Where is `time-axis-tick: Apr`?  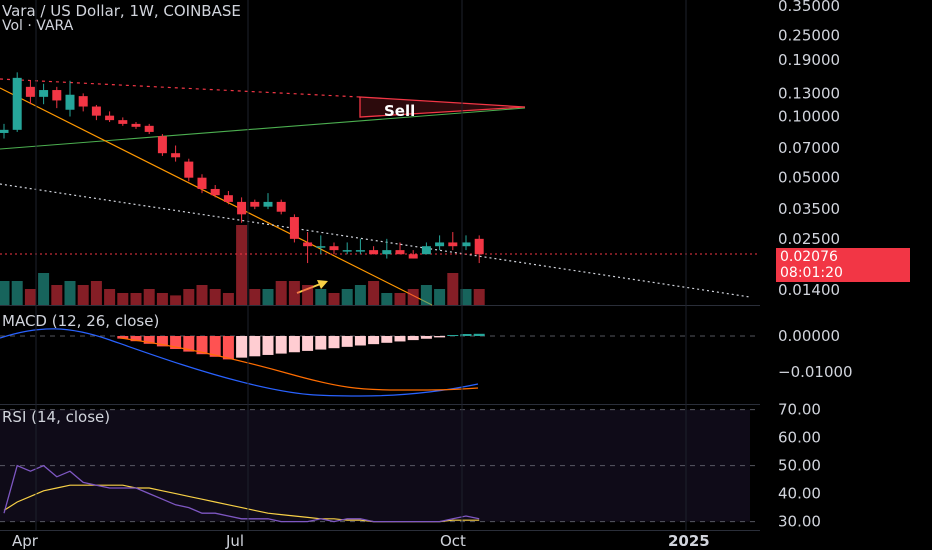
time-axis-tick: Apr is located at coordinates (25, 541).